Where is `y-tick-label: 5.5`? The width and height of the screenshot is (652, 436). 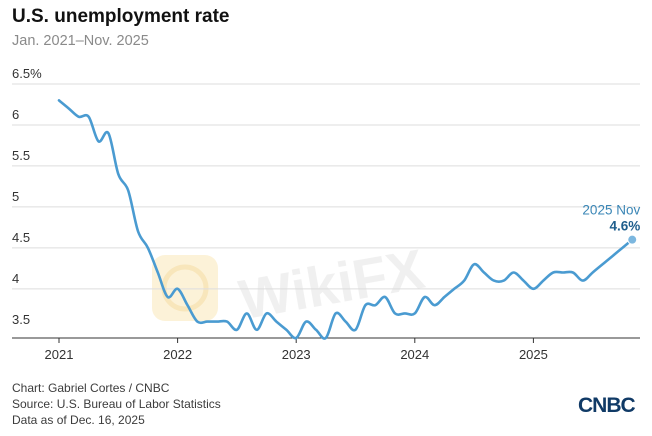 y-tick-label: 5.5 is located at coordinates (21, 155).